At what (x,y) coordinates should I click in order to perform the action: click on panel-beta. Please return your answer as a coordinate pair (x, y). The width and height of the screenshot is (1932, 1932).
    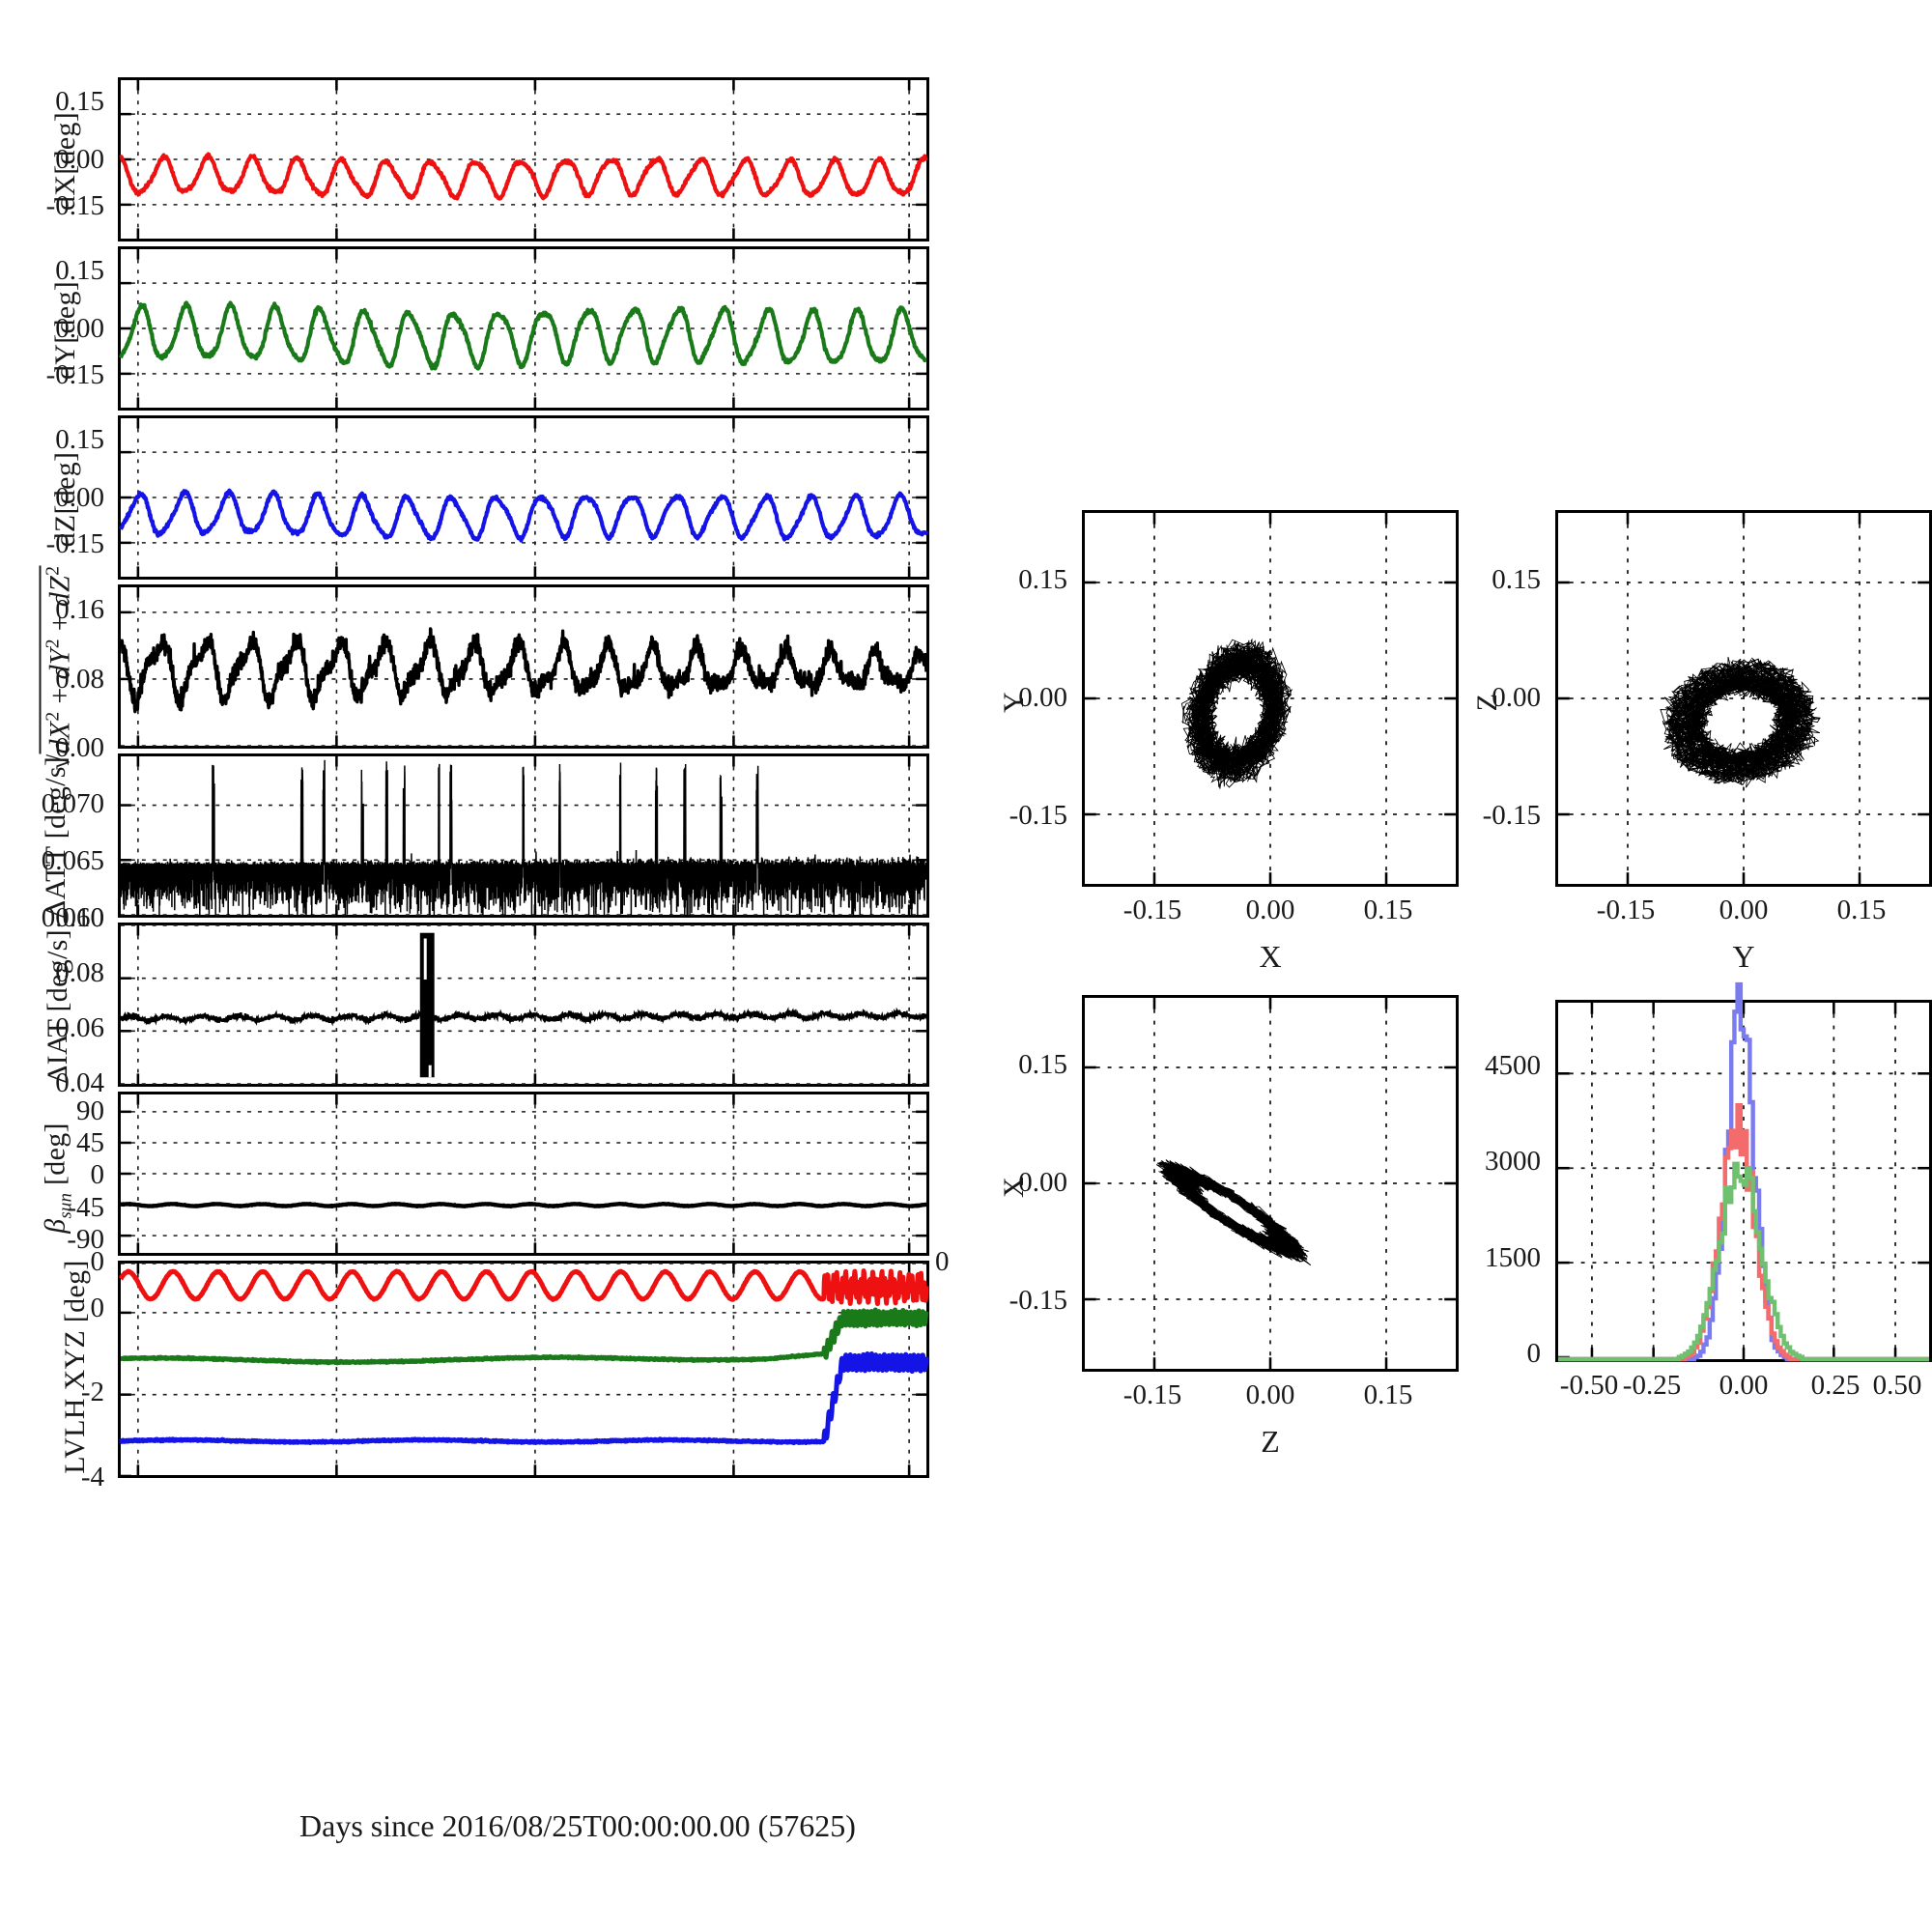
    Looking at the image, I should click on (523, 1174).